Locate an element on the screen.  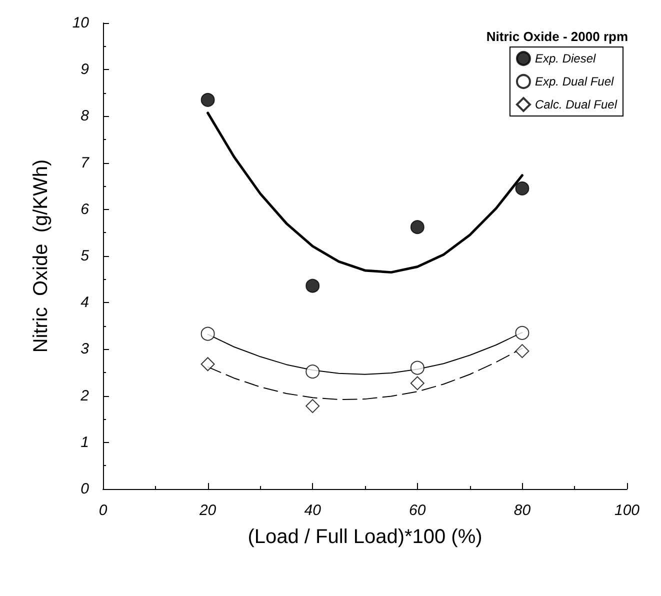
y-tick-label: 0 is located at coordinates (85, 489).